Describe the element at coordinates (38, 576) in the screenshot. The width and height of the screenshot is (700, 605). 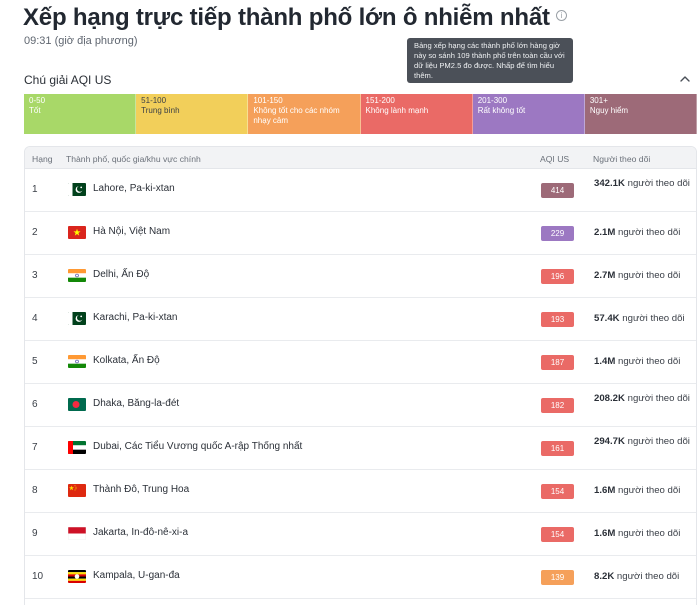
I see `rank-cell: 10` at that location.